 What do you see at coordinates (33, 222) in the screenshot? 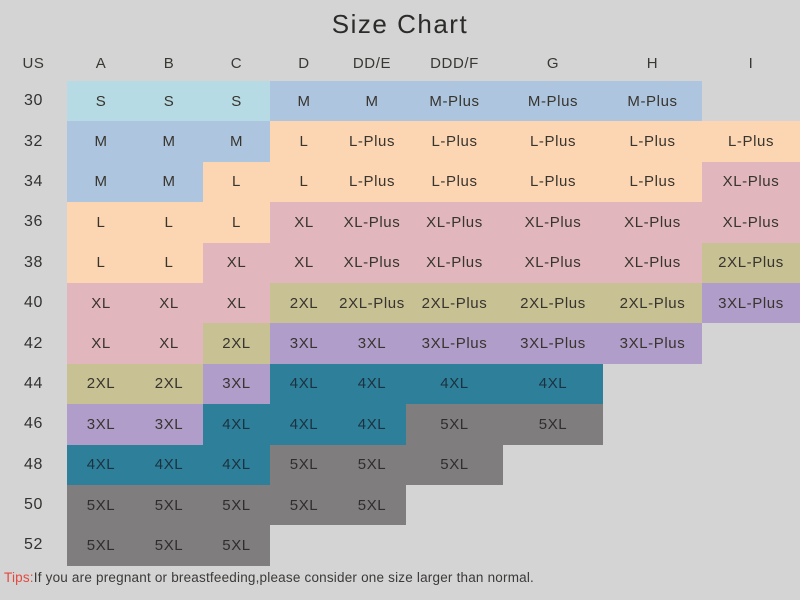
I see `row-label: 36` at bounding box center [33, 222].